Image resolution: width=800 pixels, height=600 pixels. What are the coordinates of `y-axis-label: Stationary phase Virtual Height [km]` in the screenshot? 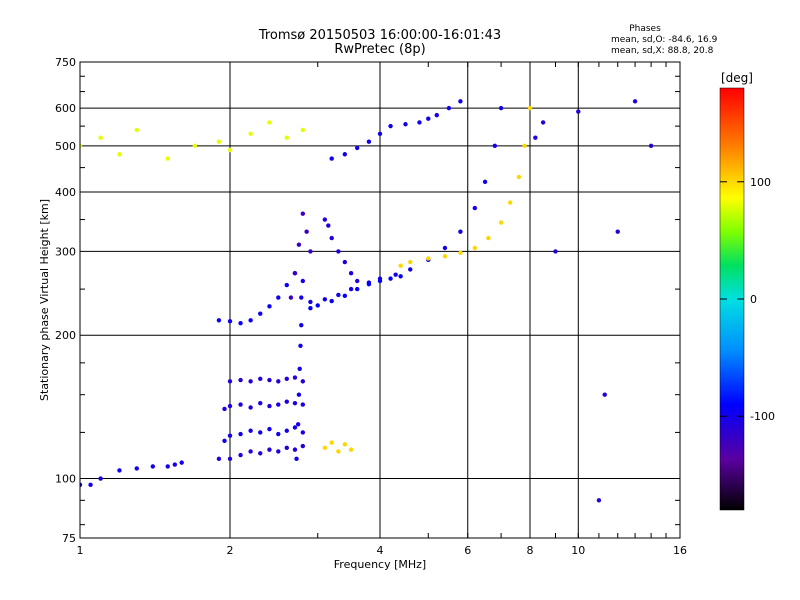 It's located at (44, 300).